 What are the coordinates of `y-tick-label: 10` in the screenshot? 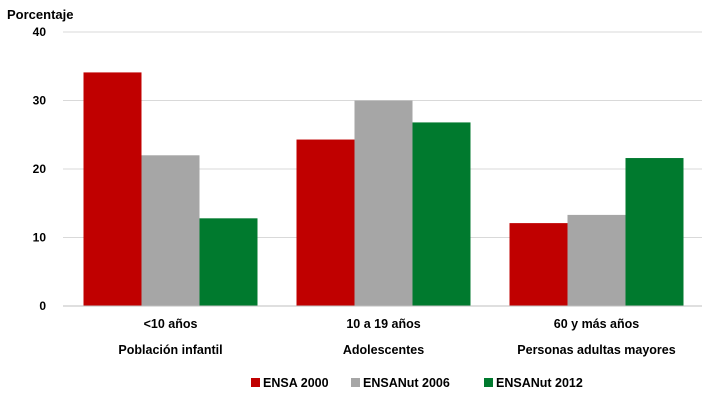 It's located at (40, 238).